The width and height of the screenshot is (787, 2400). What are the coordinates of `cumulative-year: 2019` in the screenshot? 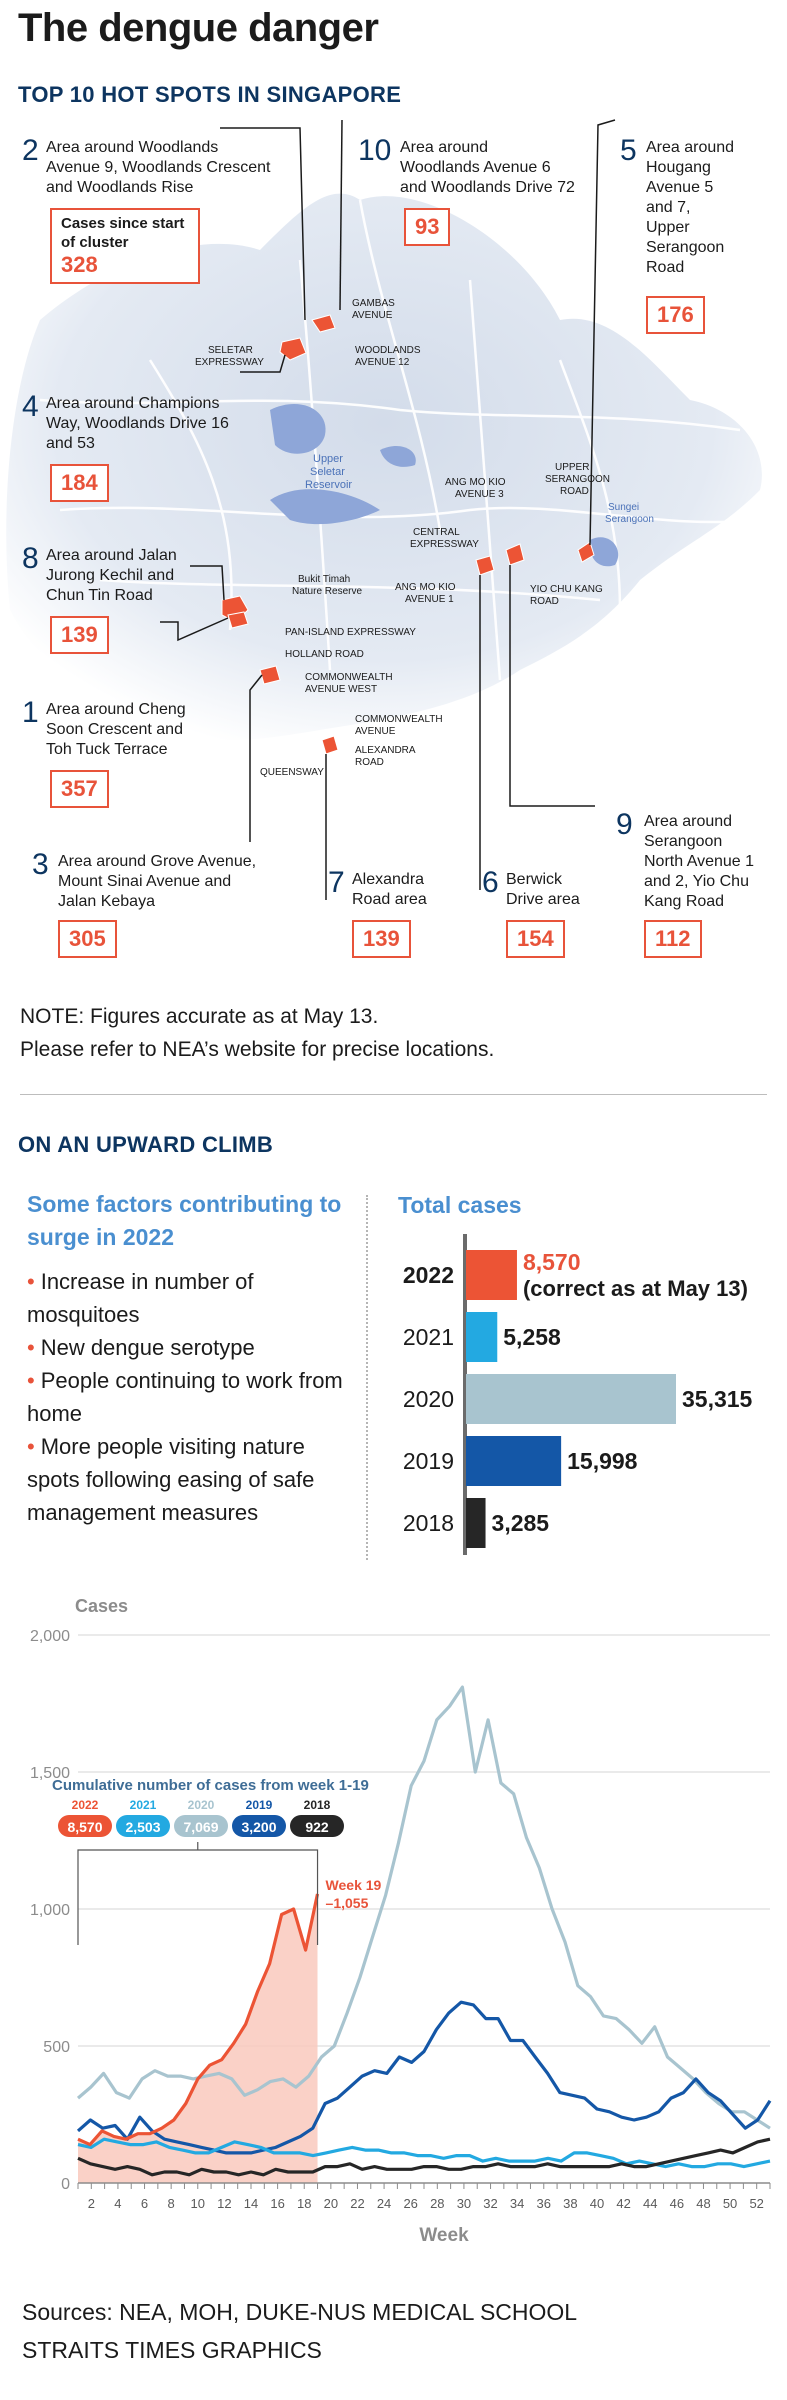 It's located at (259, 1805).